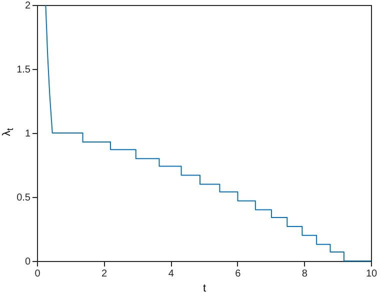  I want to click on x-tick-label: 8, so click(305, 274).